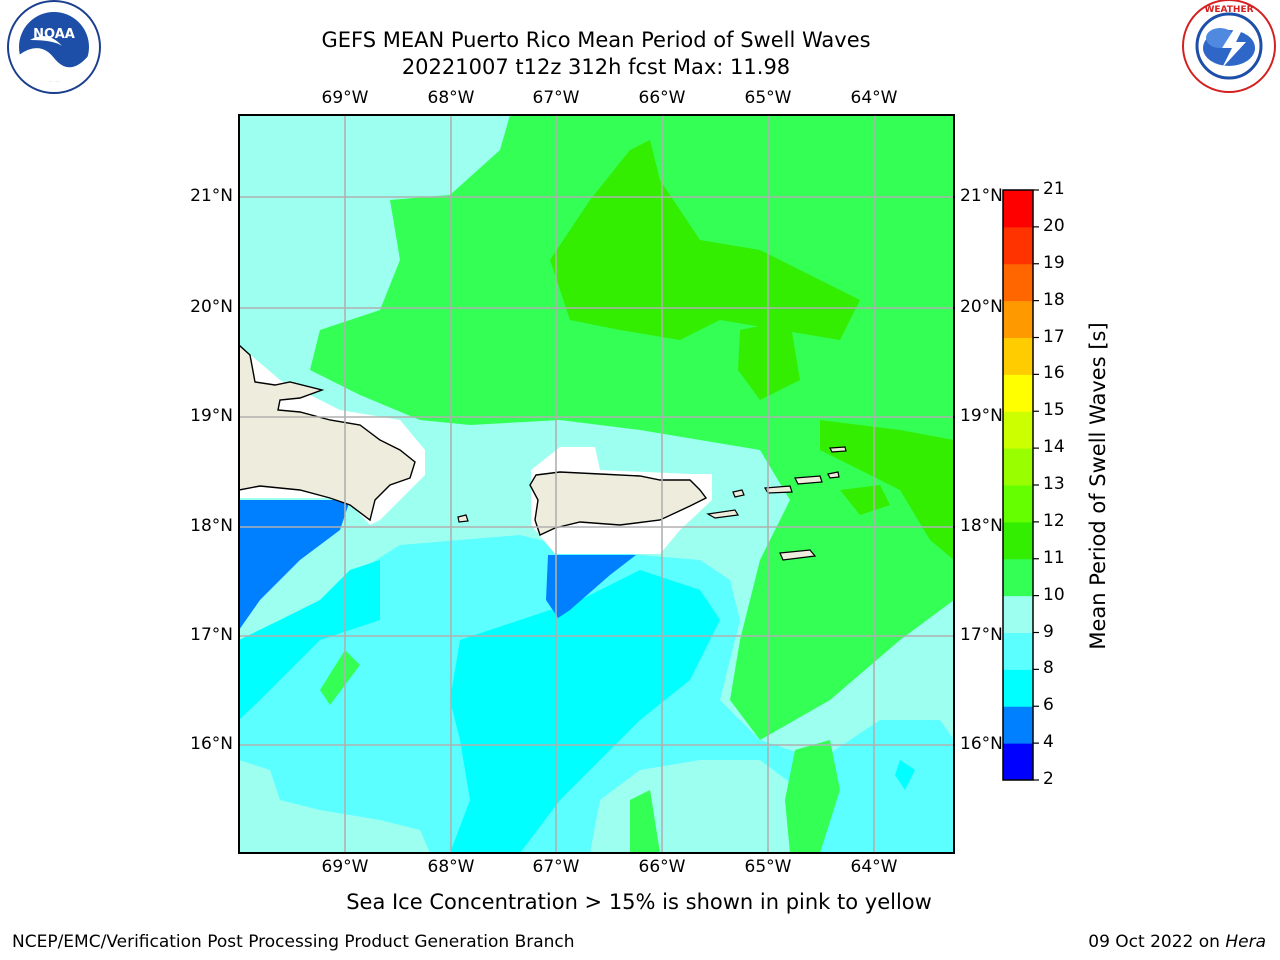  What do you see at coordinates (211, 744) in the screenshot?
I see `lat-label-left: 16°N` at bounding box center [211, 744].